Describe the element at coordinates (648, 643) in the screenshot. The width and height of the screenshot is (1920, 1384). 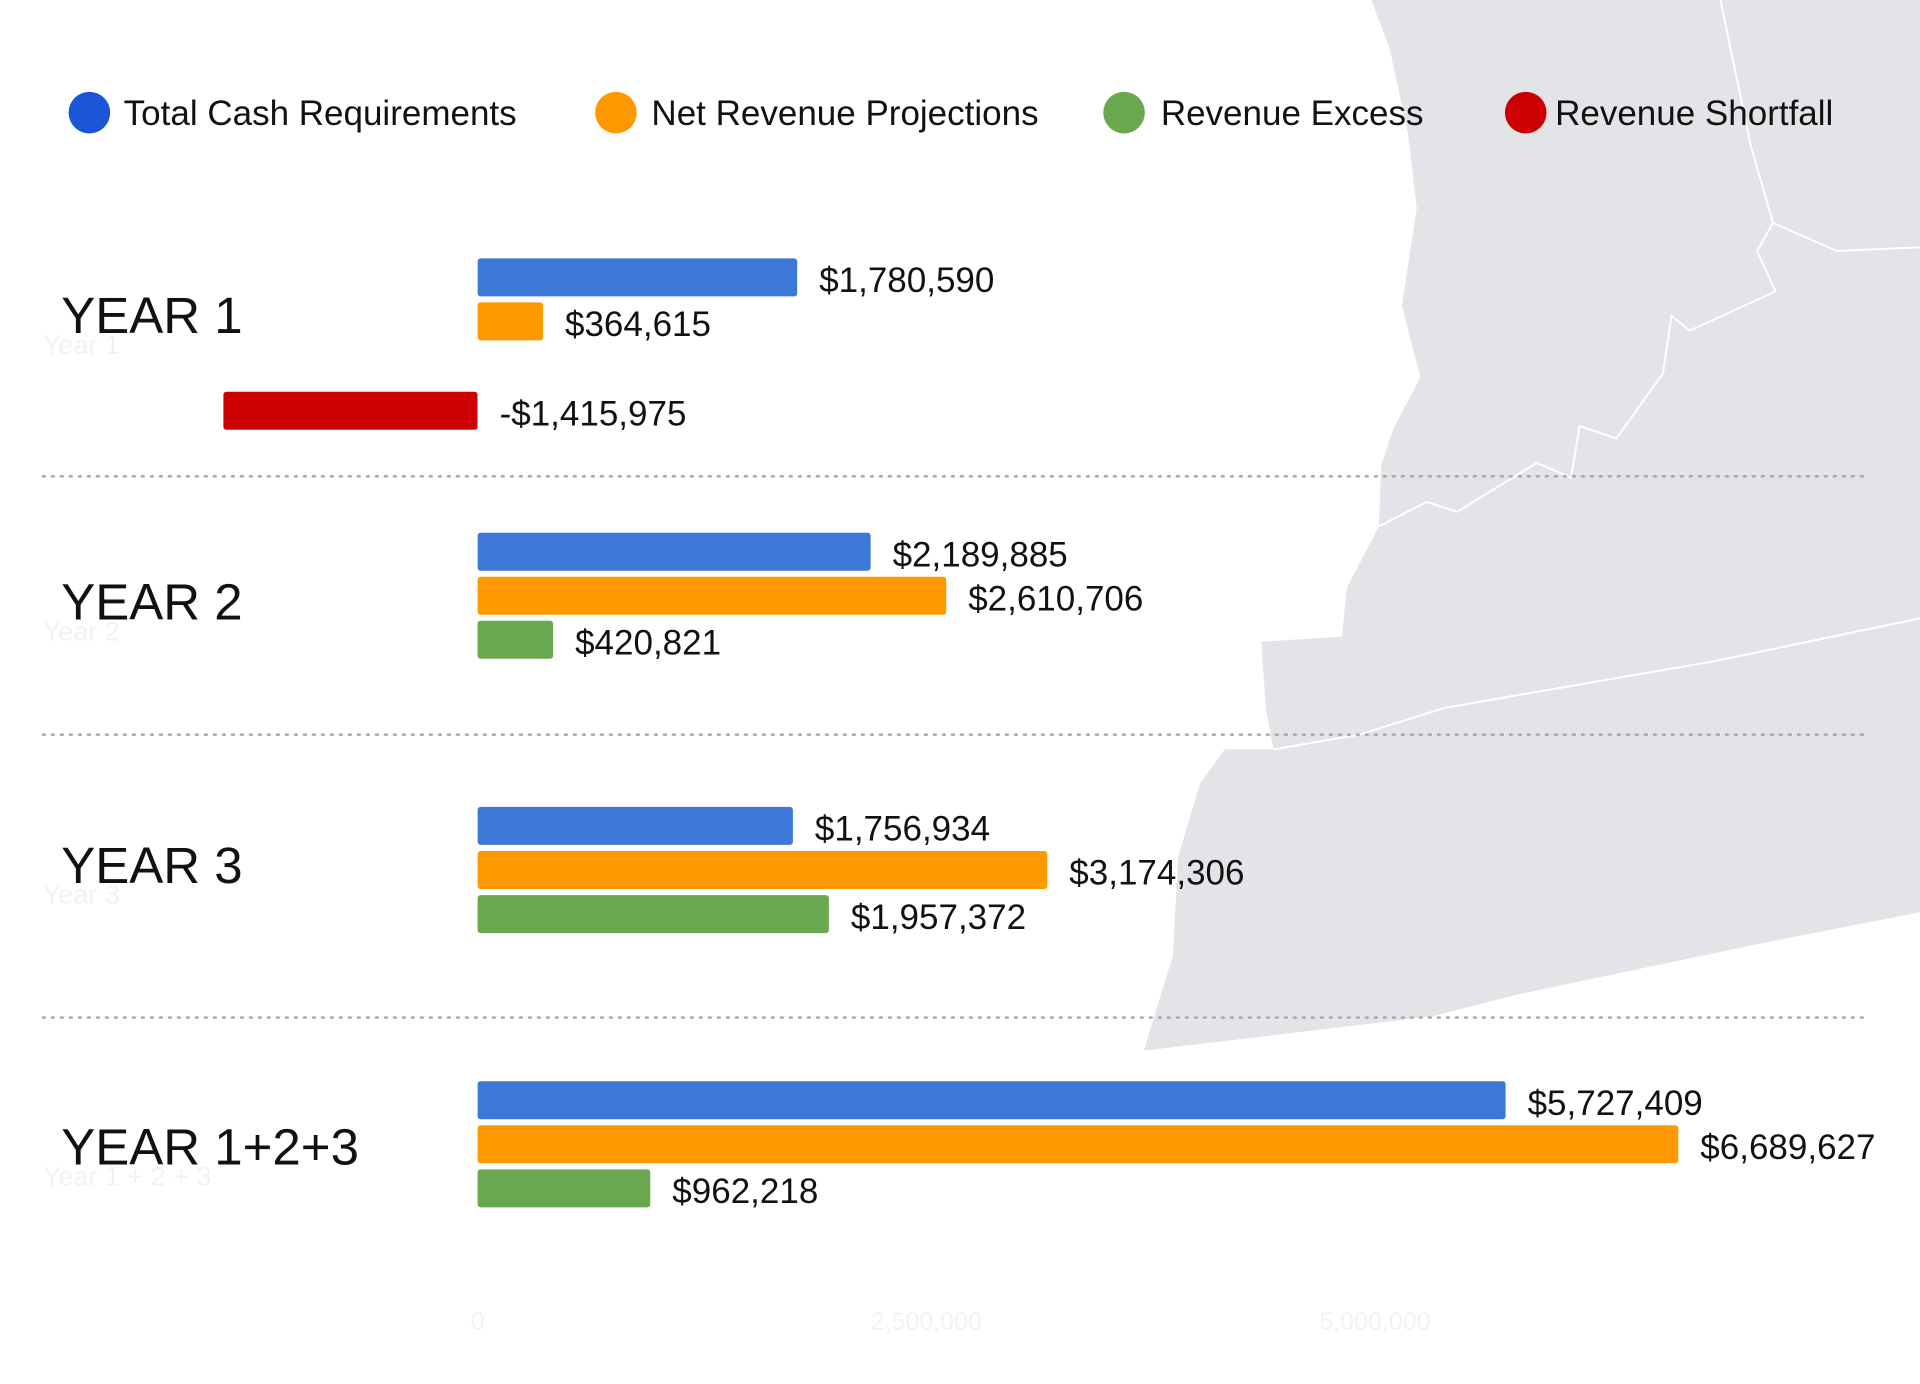
I see `value-label: $420,821` at that location.